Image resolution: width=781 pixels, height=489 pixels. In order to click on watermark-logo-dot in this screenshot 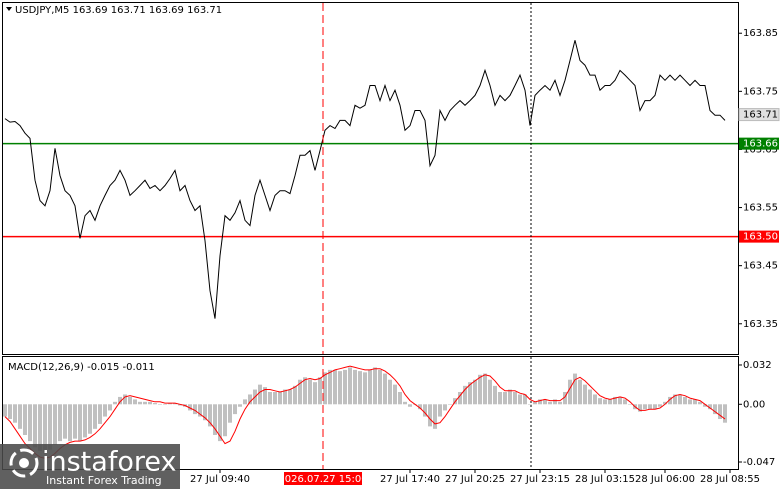, I will do `click(24, 463)`.